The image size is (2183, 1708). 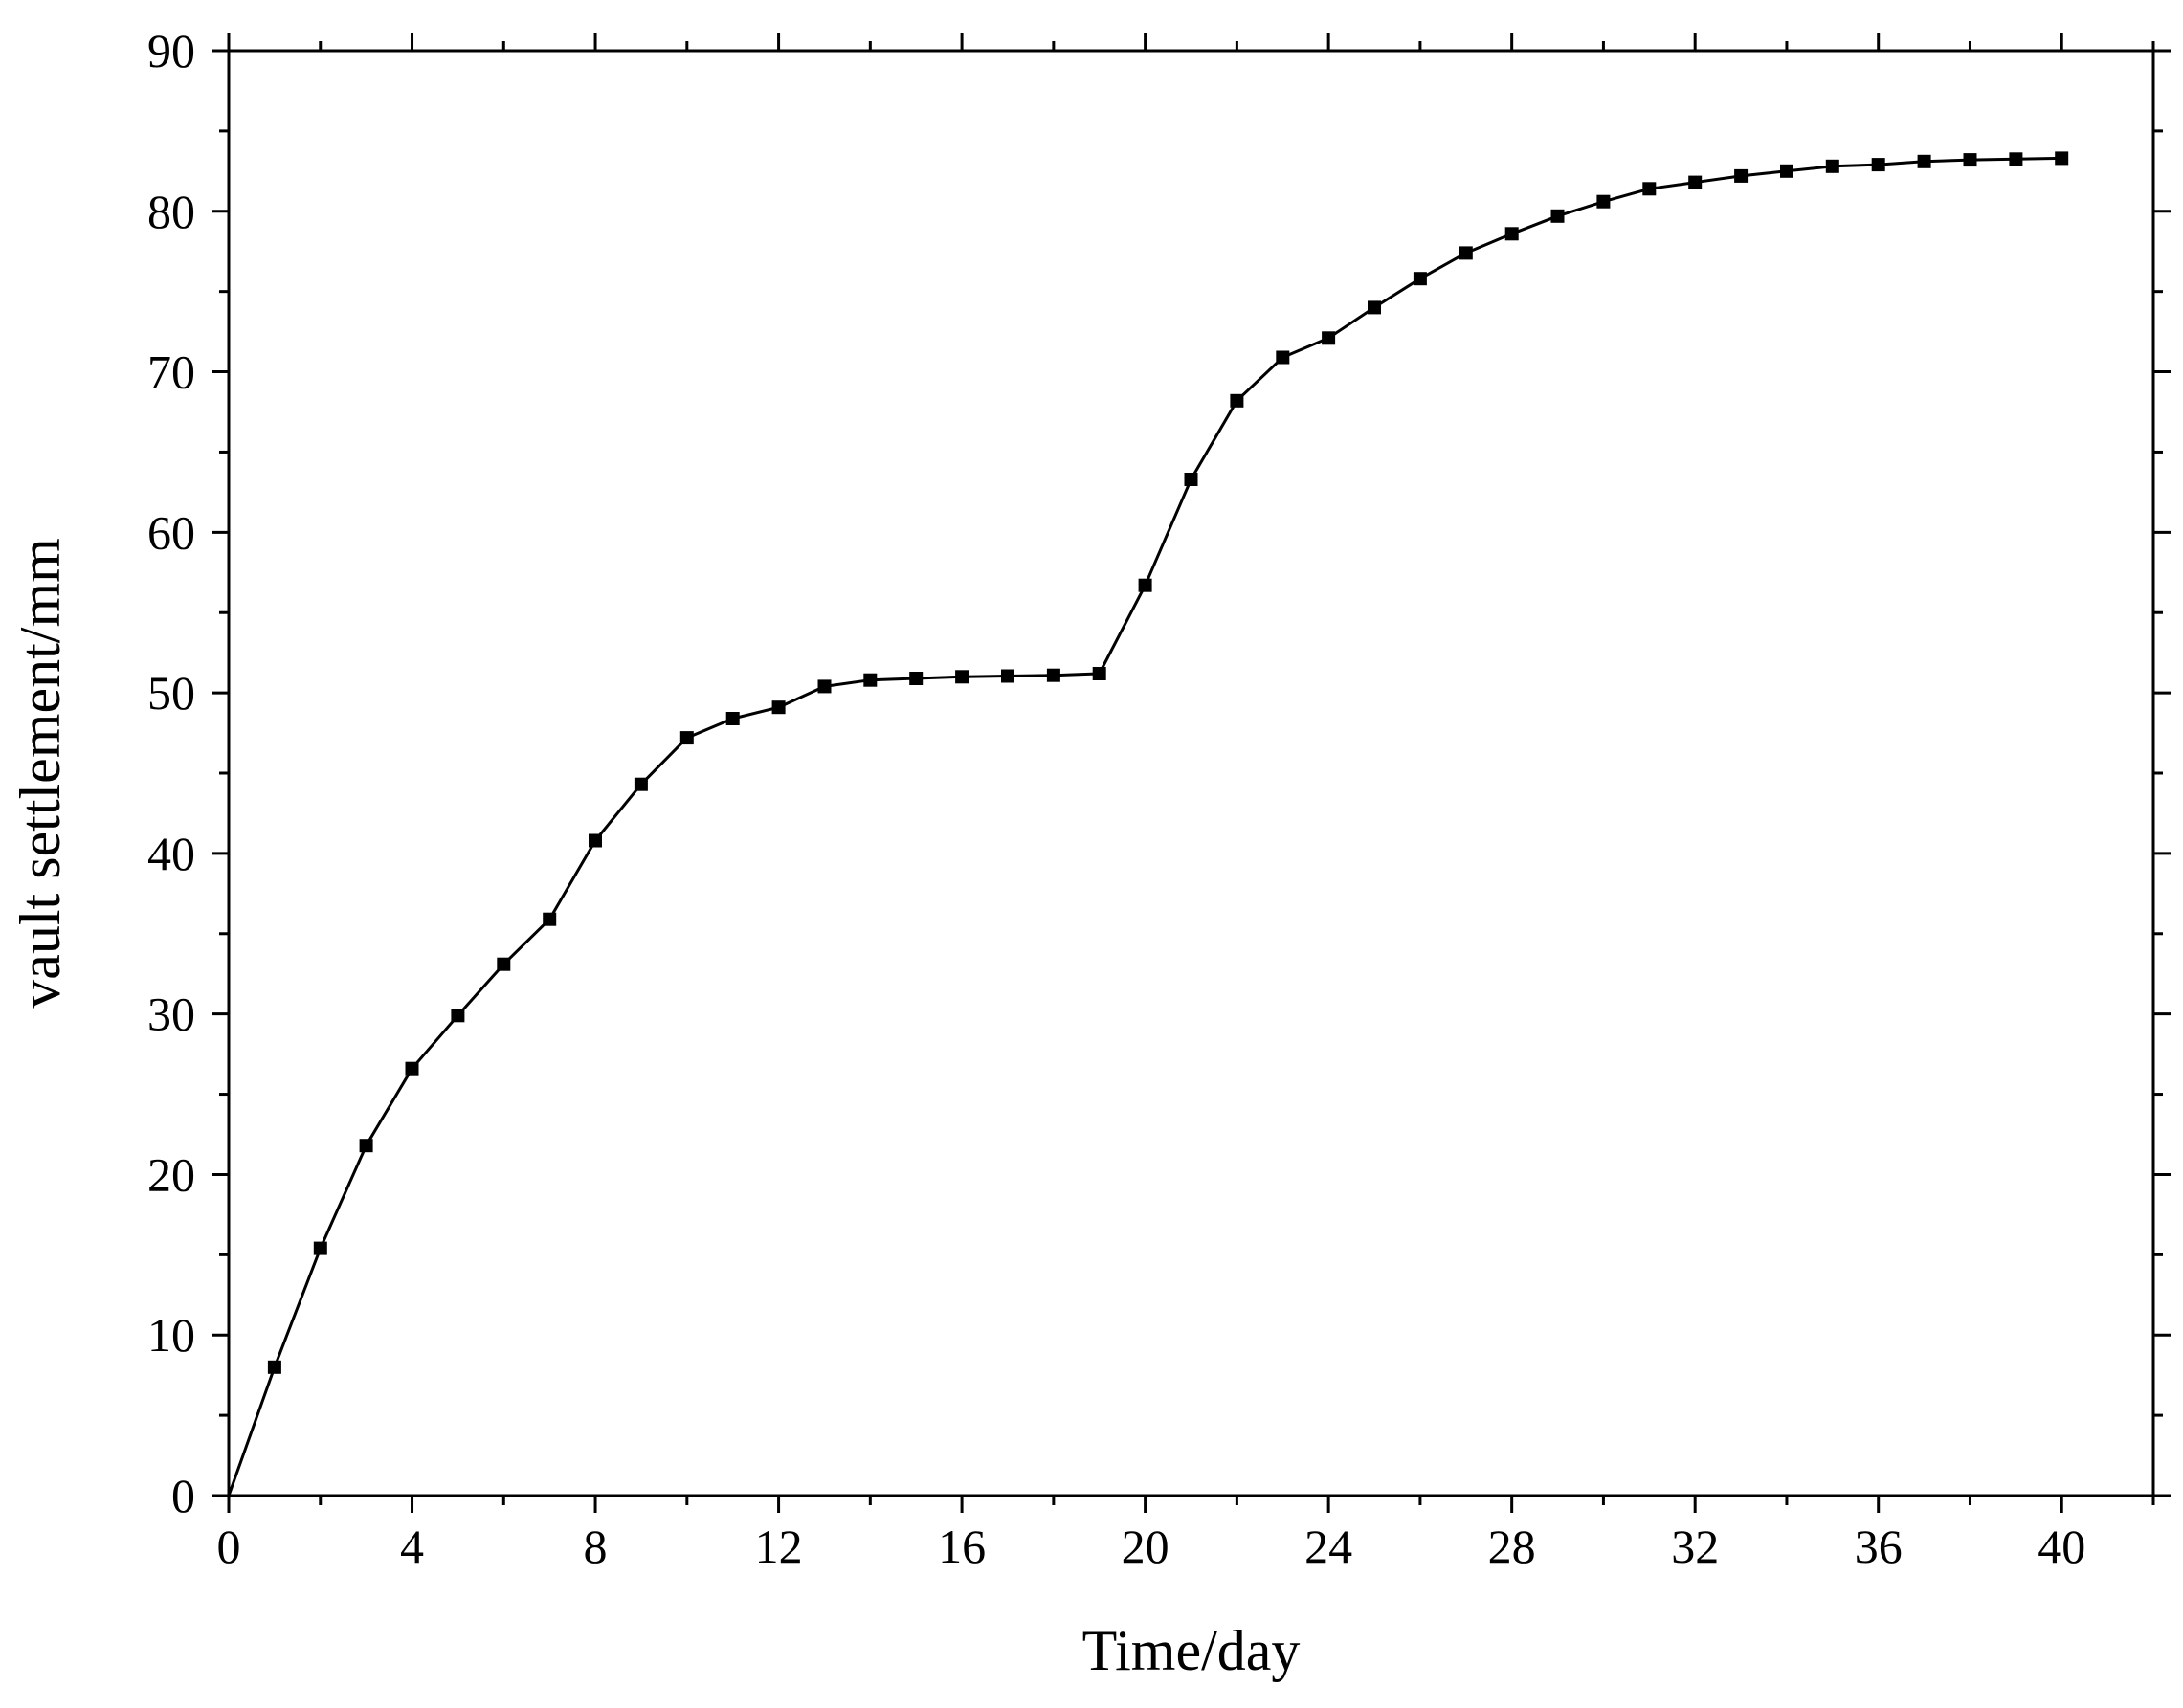 I want to click on y-tick-label: 80, so click(x=171, y=212).